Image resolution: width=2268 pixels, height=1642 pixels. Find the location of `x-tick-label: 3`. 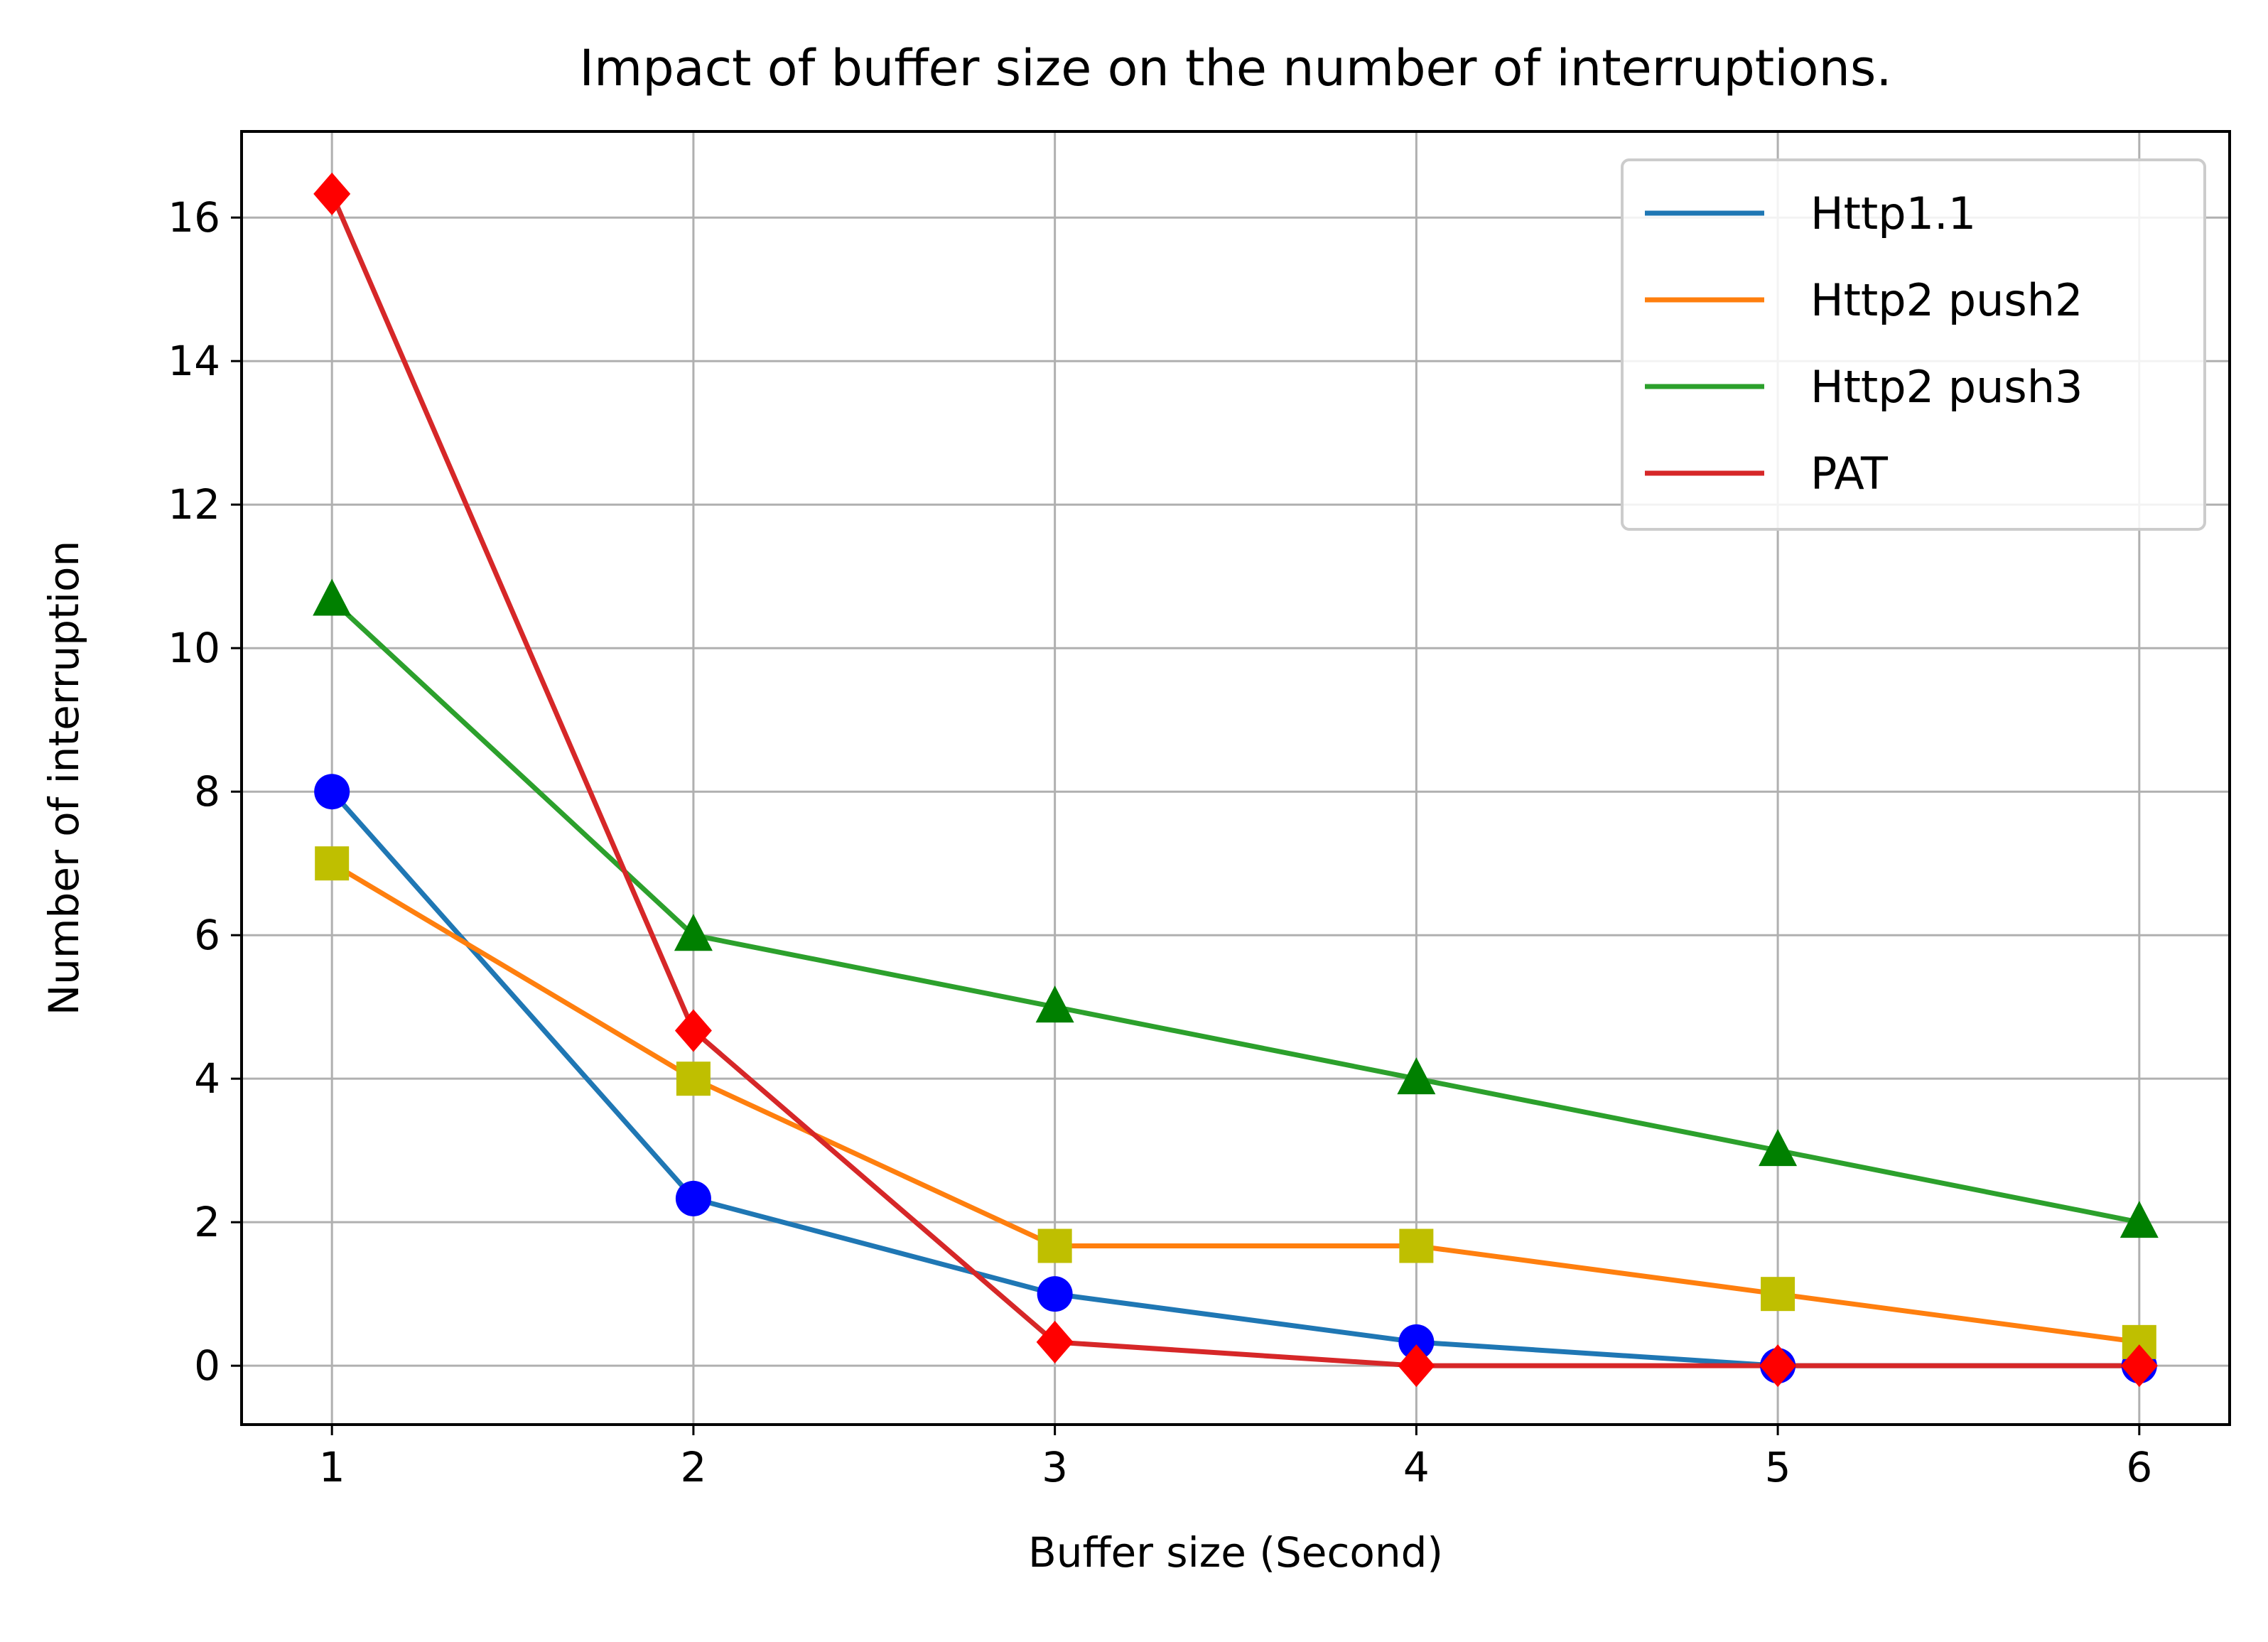

x-tick-label: 3 is located at coordinates (1055, 1467).